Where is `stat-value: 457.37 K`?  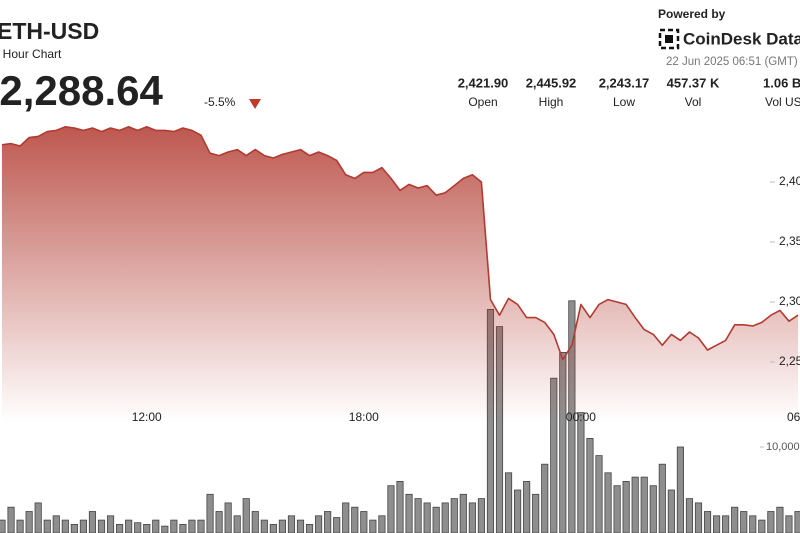 stat-value: 457.37 K is located at coordinates (693, 82).